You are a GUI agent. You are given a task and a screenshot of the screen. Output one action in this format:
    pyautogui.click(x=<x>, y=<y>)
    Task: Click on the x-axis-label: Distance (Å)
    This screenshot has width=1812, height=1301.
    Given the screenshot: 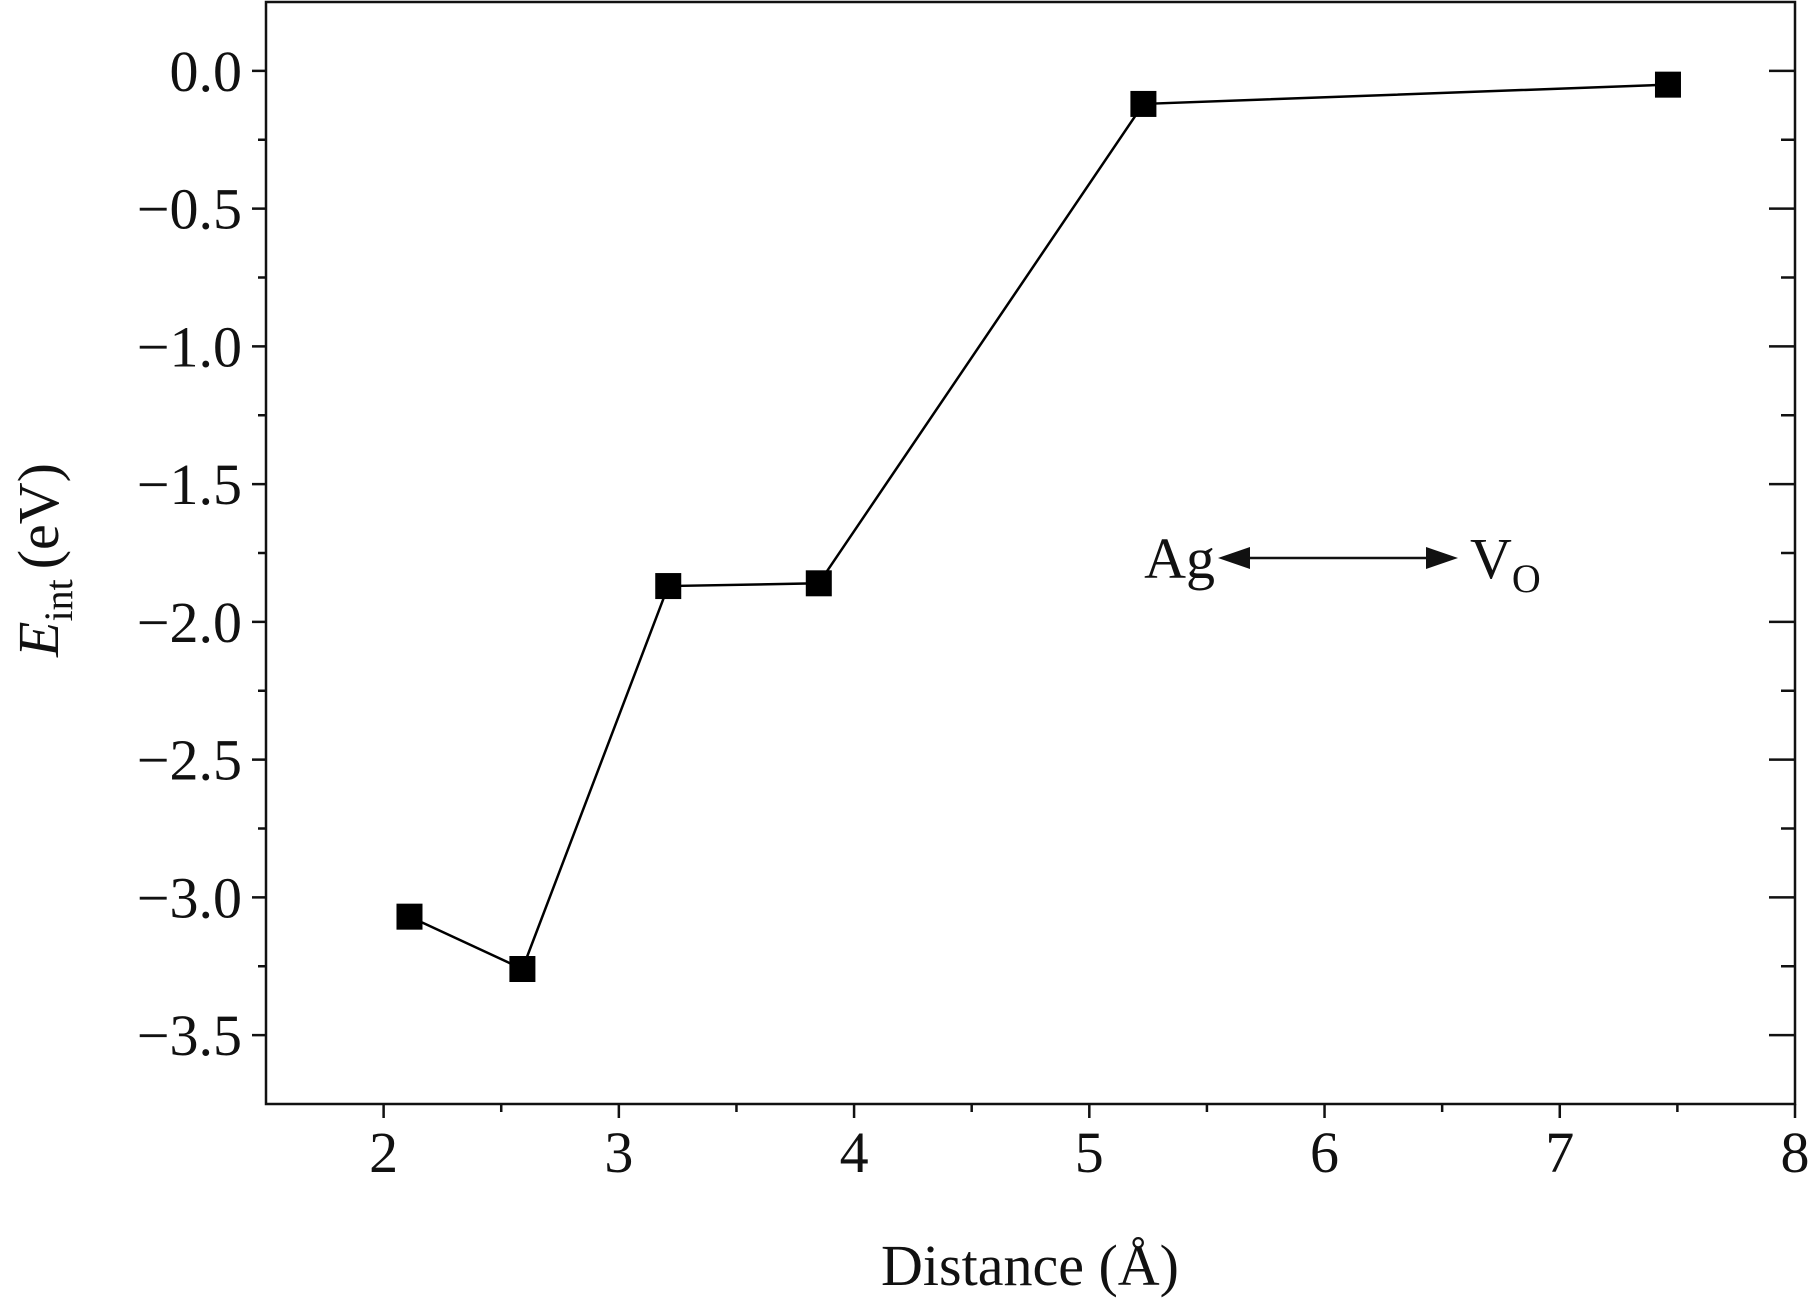 What is the action you would take?
    pyautogui.click(x=1030, y=1265)
    